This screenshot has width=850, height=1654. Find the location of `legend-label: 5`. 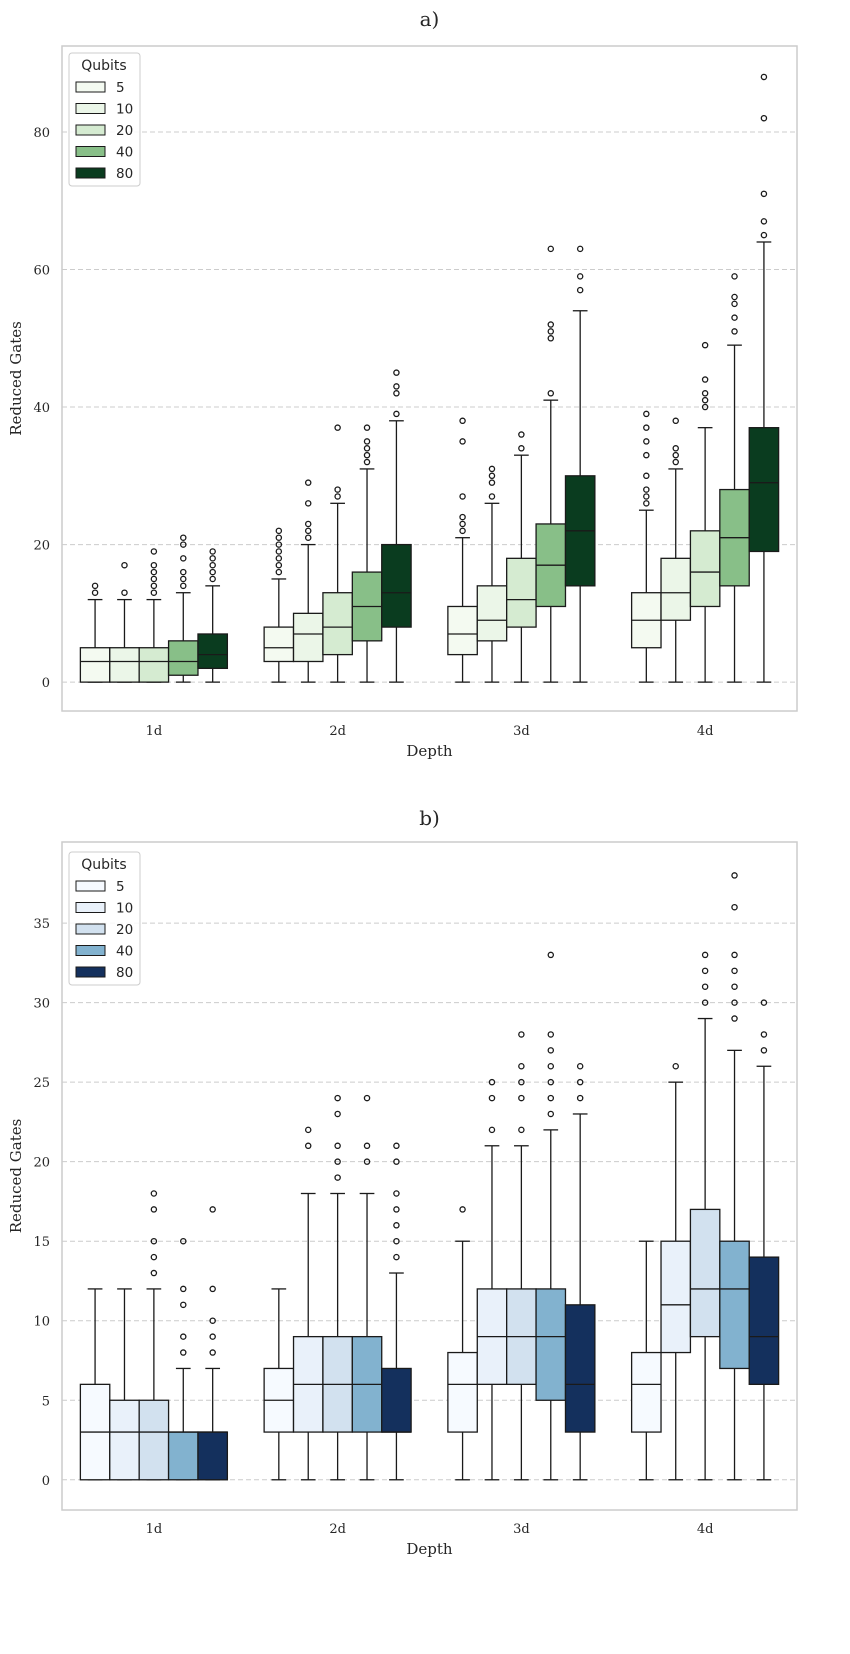

legend-label: 5 is located at coordinates (120, 88).